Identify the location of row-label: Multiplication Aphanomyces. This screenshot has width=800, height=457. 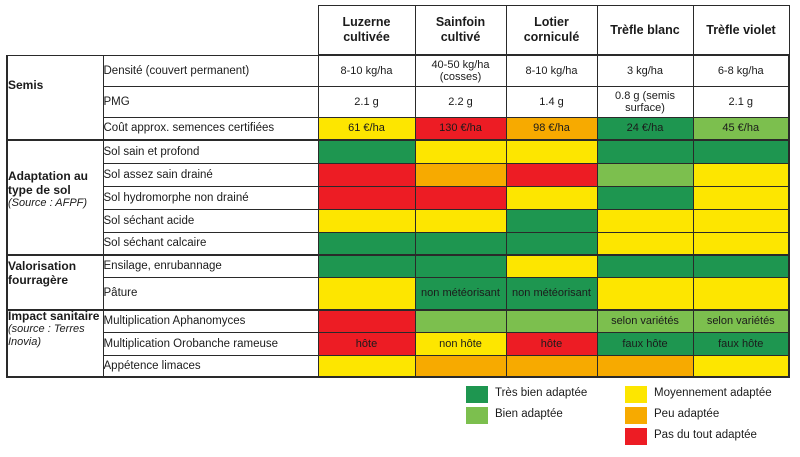
(210, 321).